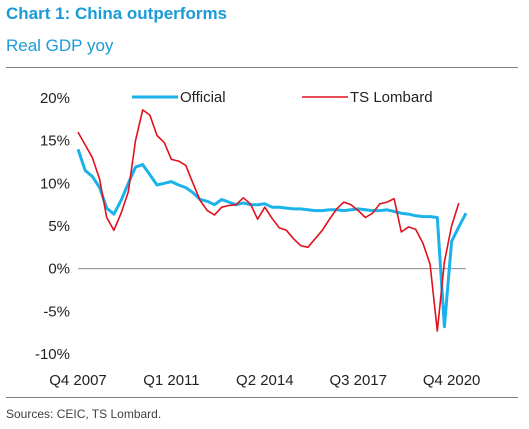  I want to click on source-note: Sources: CEIC, TS Lombard., so click(84, 414).